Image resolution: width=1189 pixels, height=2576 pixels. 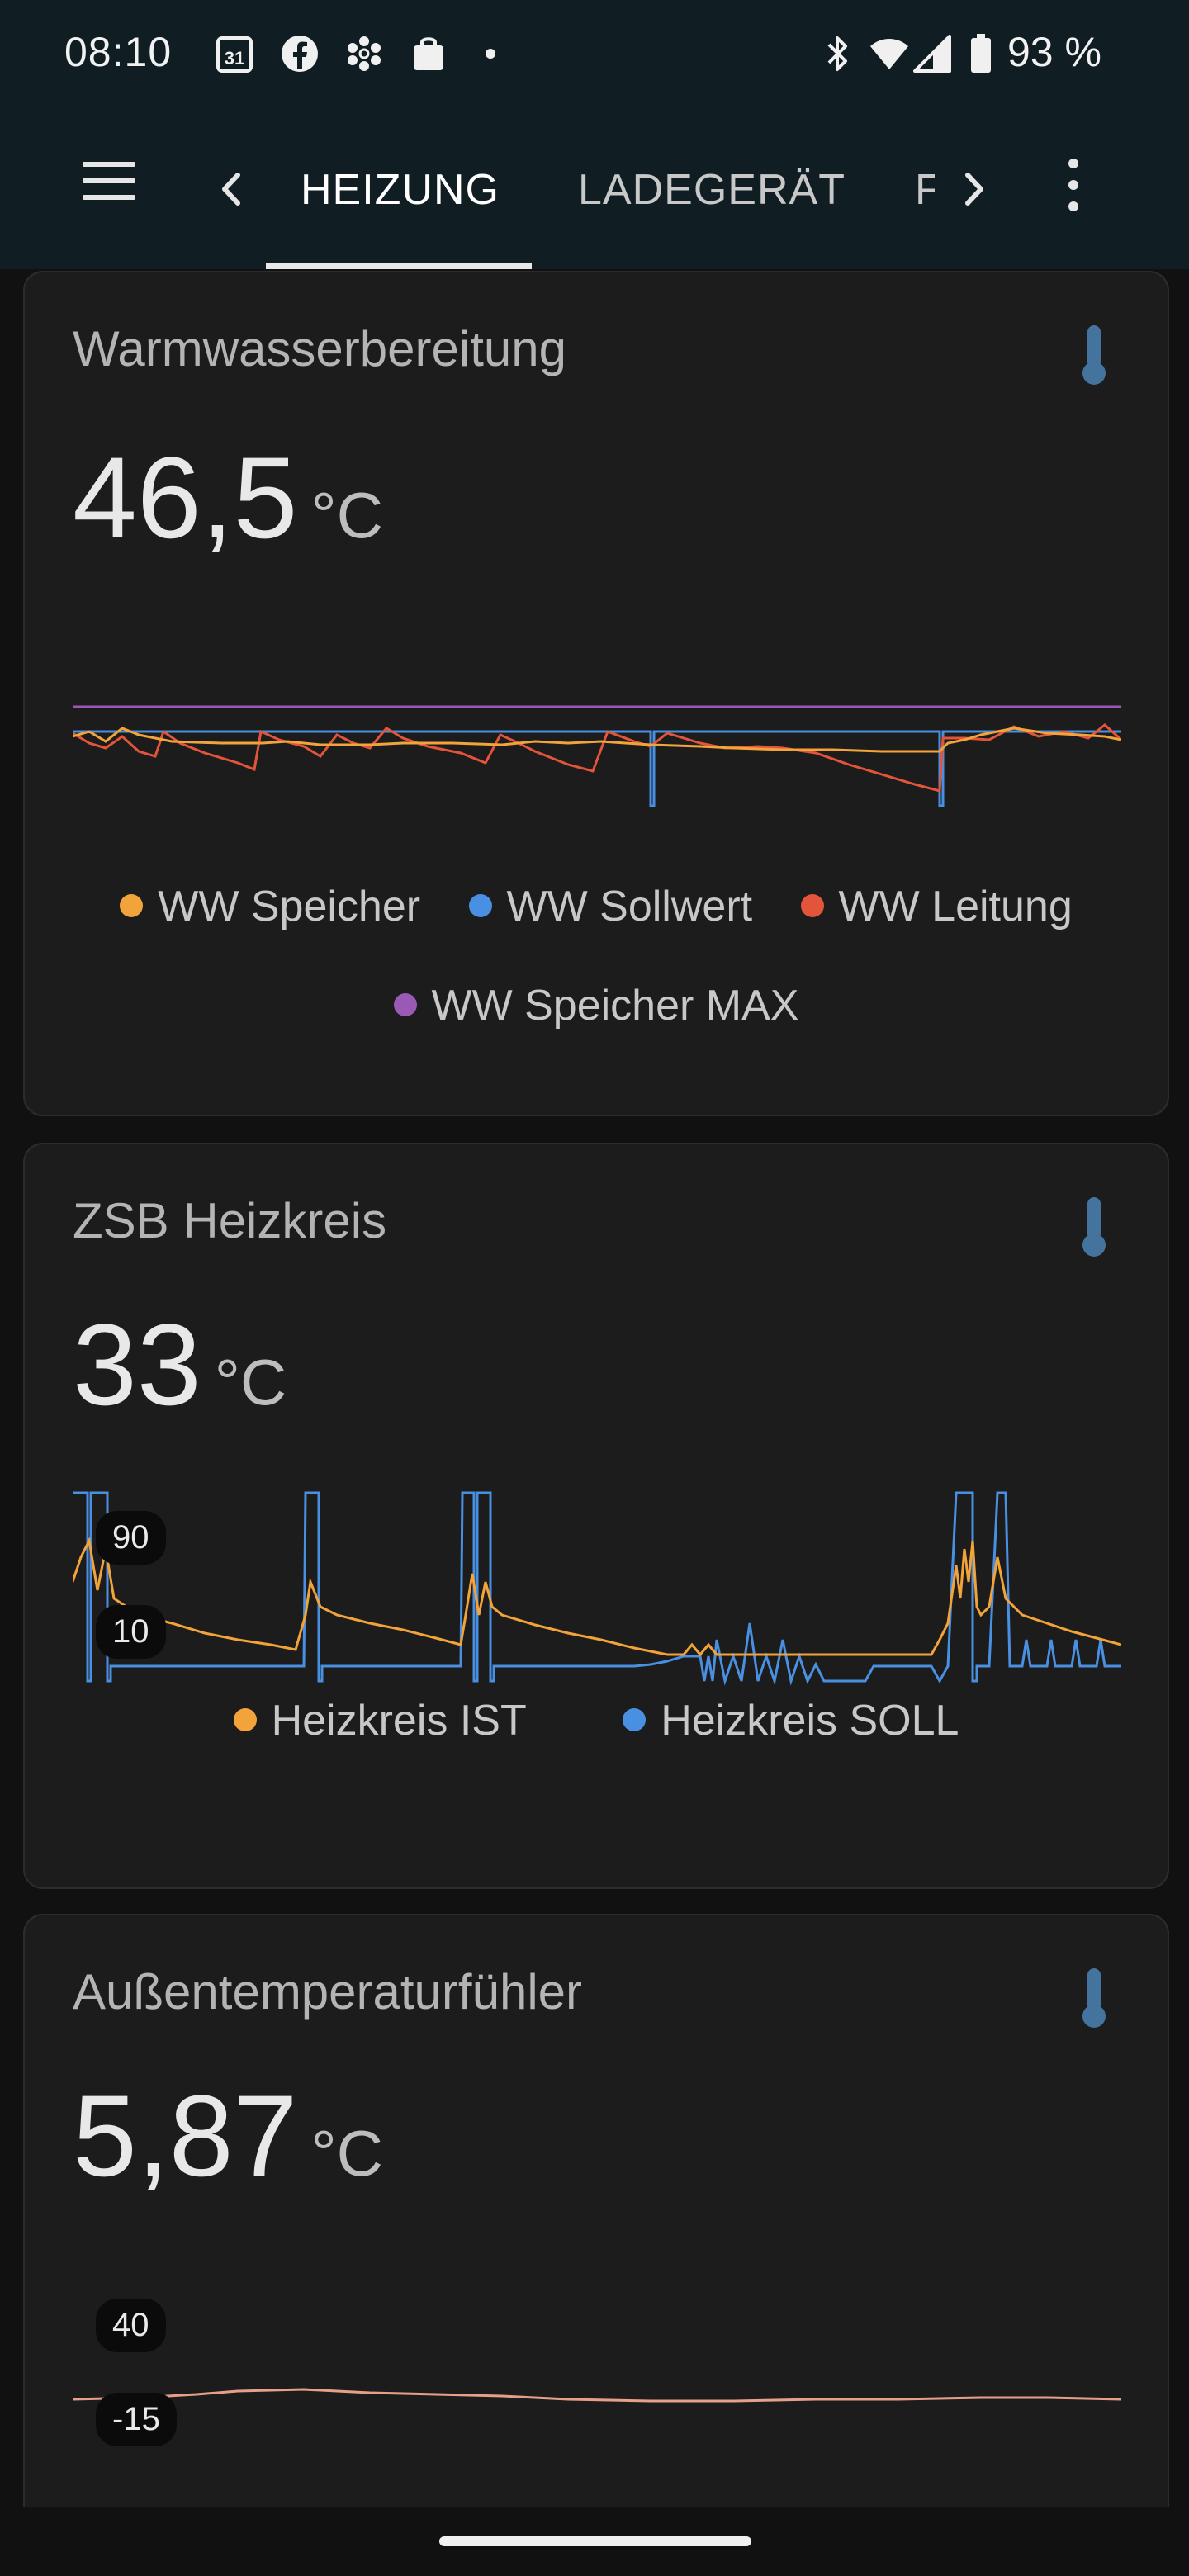 What do you see at coordinates (1054, 52) in the screenshot?
I see `battery-percent: 93 %` at bounding box center [1054, 52].